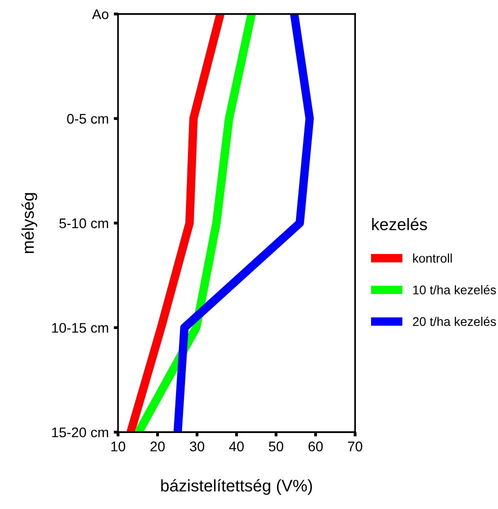  What do you see at coordinates (399, 224) in the screenshot?
I see `legend-title: kezelés` at bounding box center [399, 224].